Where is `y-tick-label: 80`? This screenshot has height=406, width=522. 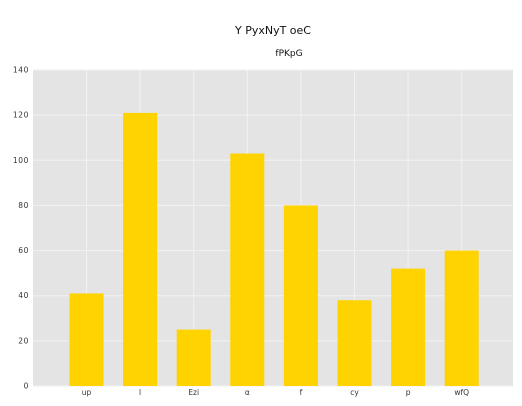
y-tick-label: 80 is located at coordinates (23, 205).